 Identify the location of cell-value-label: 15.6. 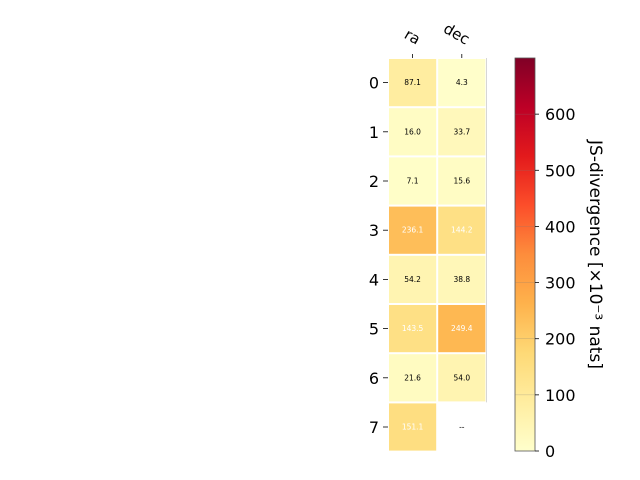
(461, 181).